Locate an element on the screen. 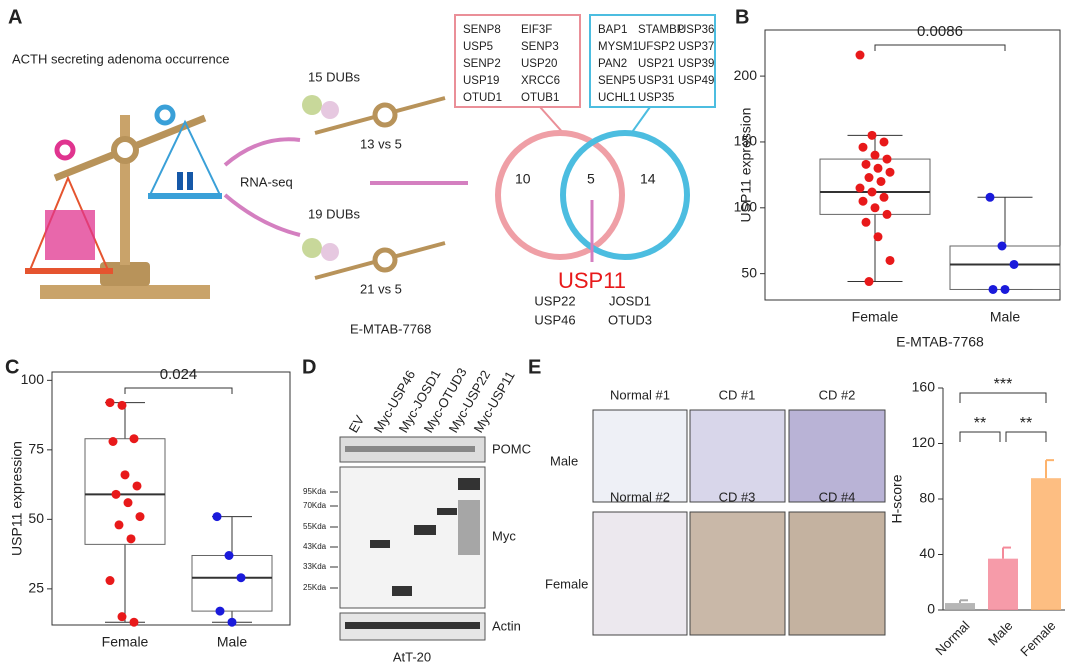 The width and height of the screenshot is (1080, 669). gene: USP21 is located at coordinates (656, 64).